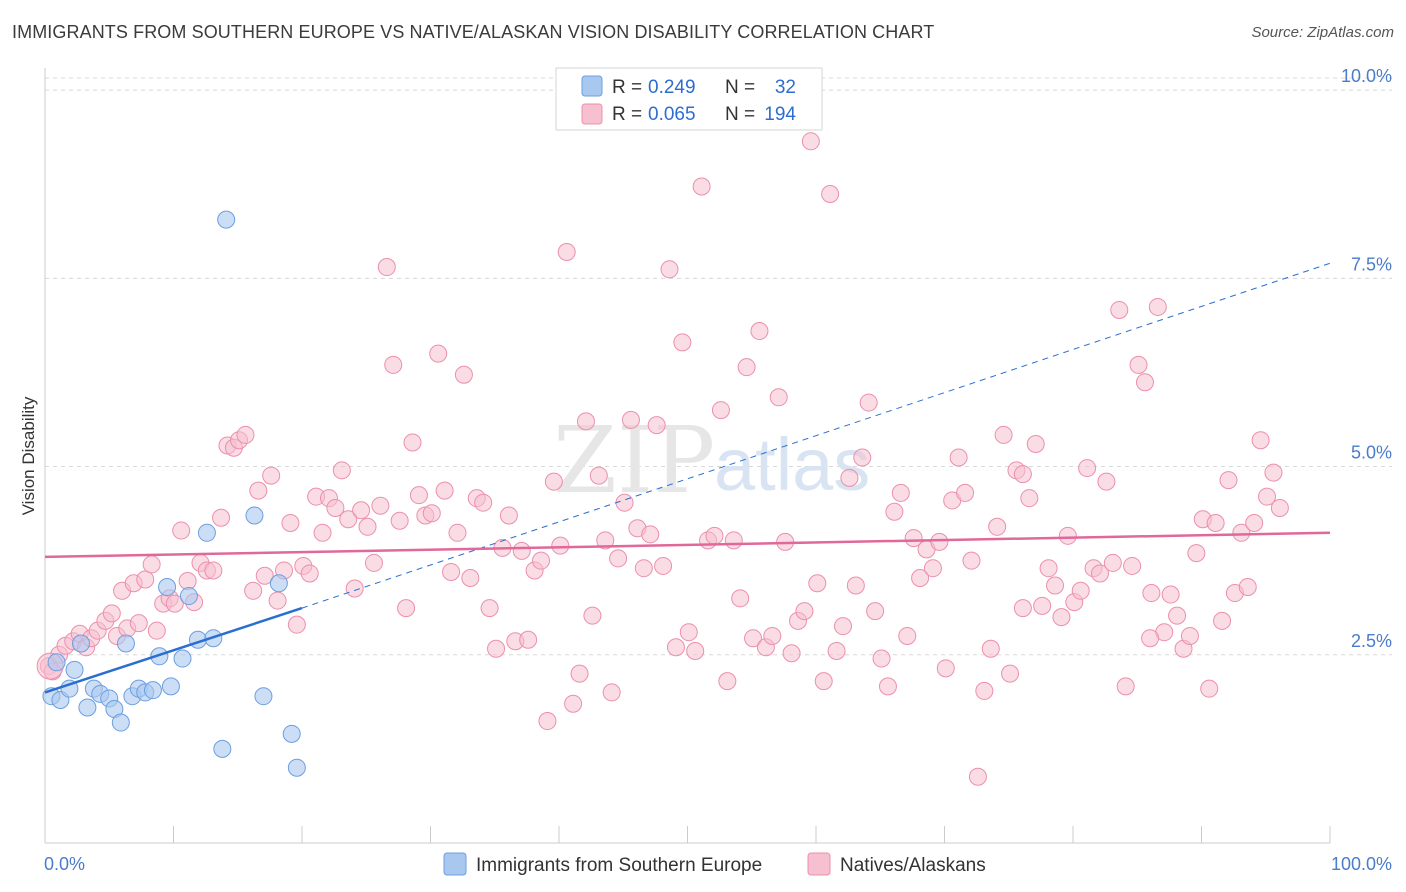 The height and width of the screenshot is (892, 1406). Describe the element at coordinates (174, 493) in the screenshot. I see `immigrants-points` at that location.